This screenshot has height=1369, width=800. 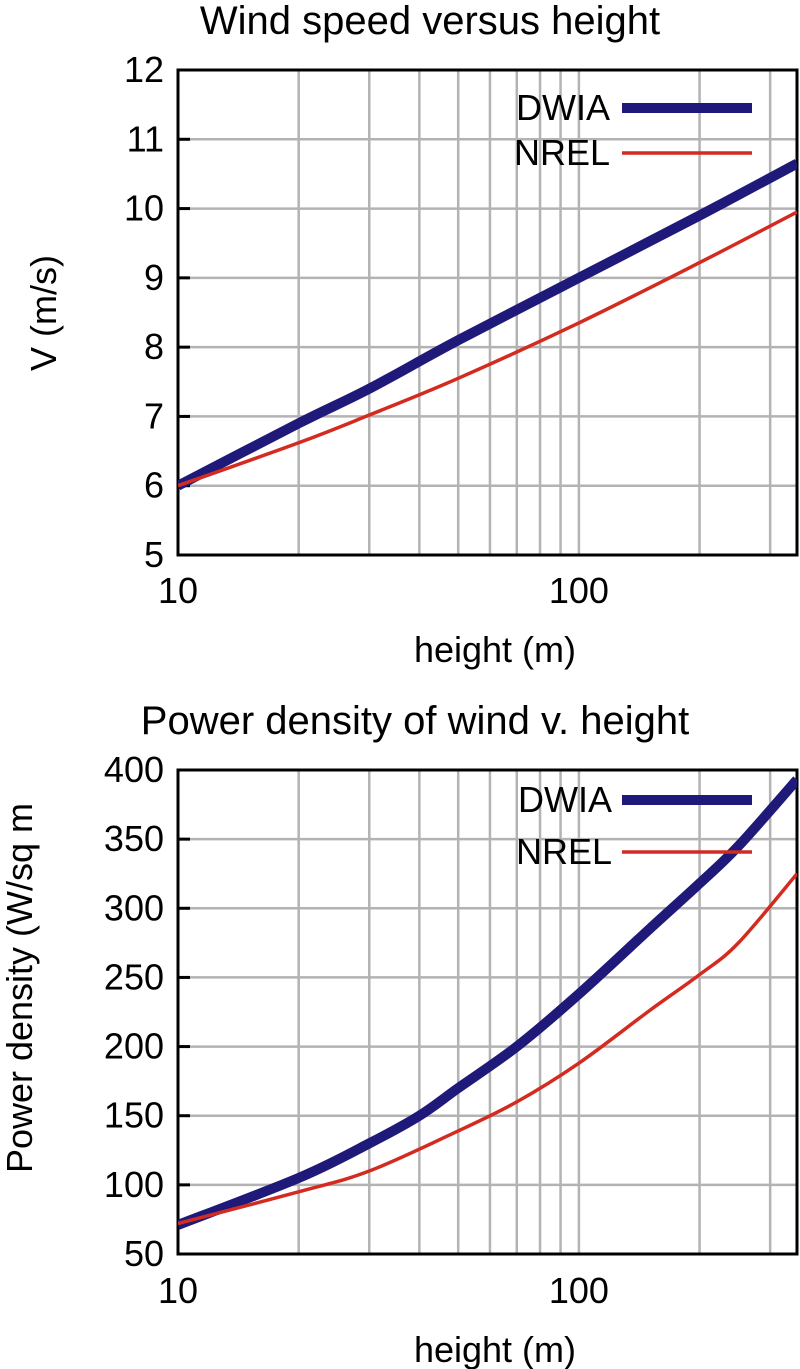 I want to click on y-tick-label: 7, so click(x=154, y=415).